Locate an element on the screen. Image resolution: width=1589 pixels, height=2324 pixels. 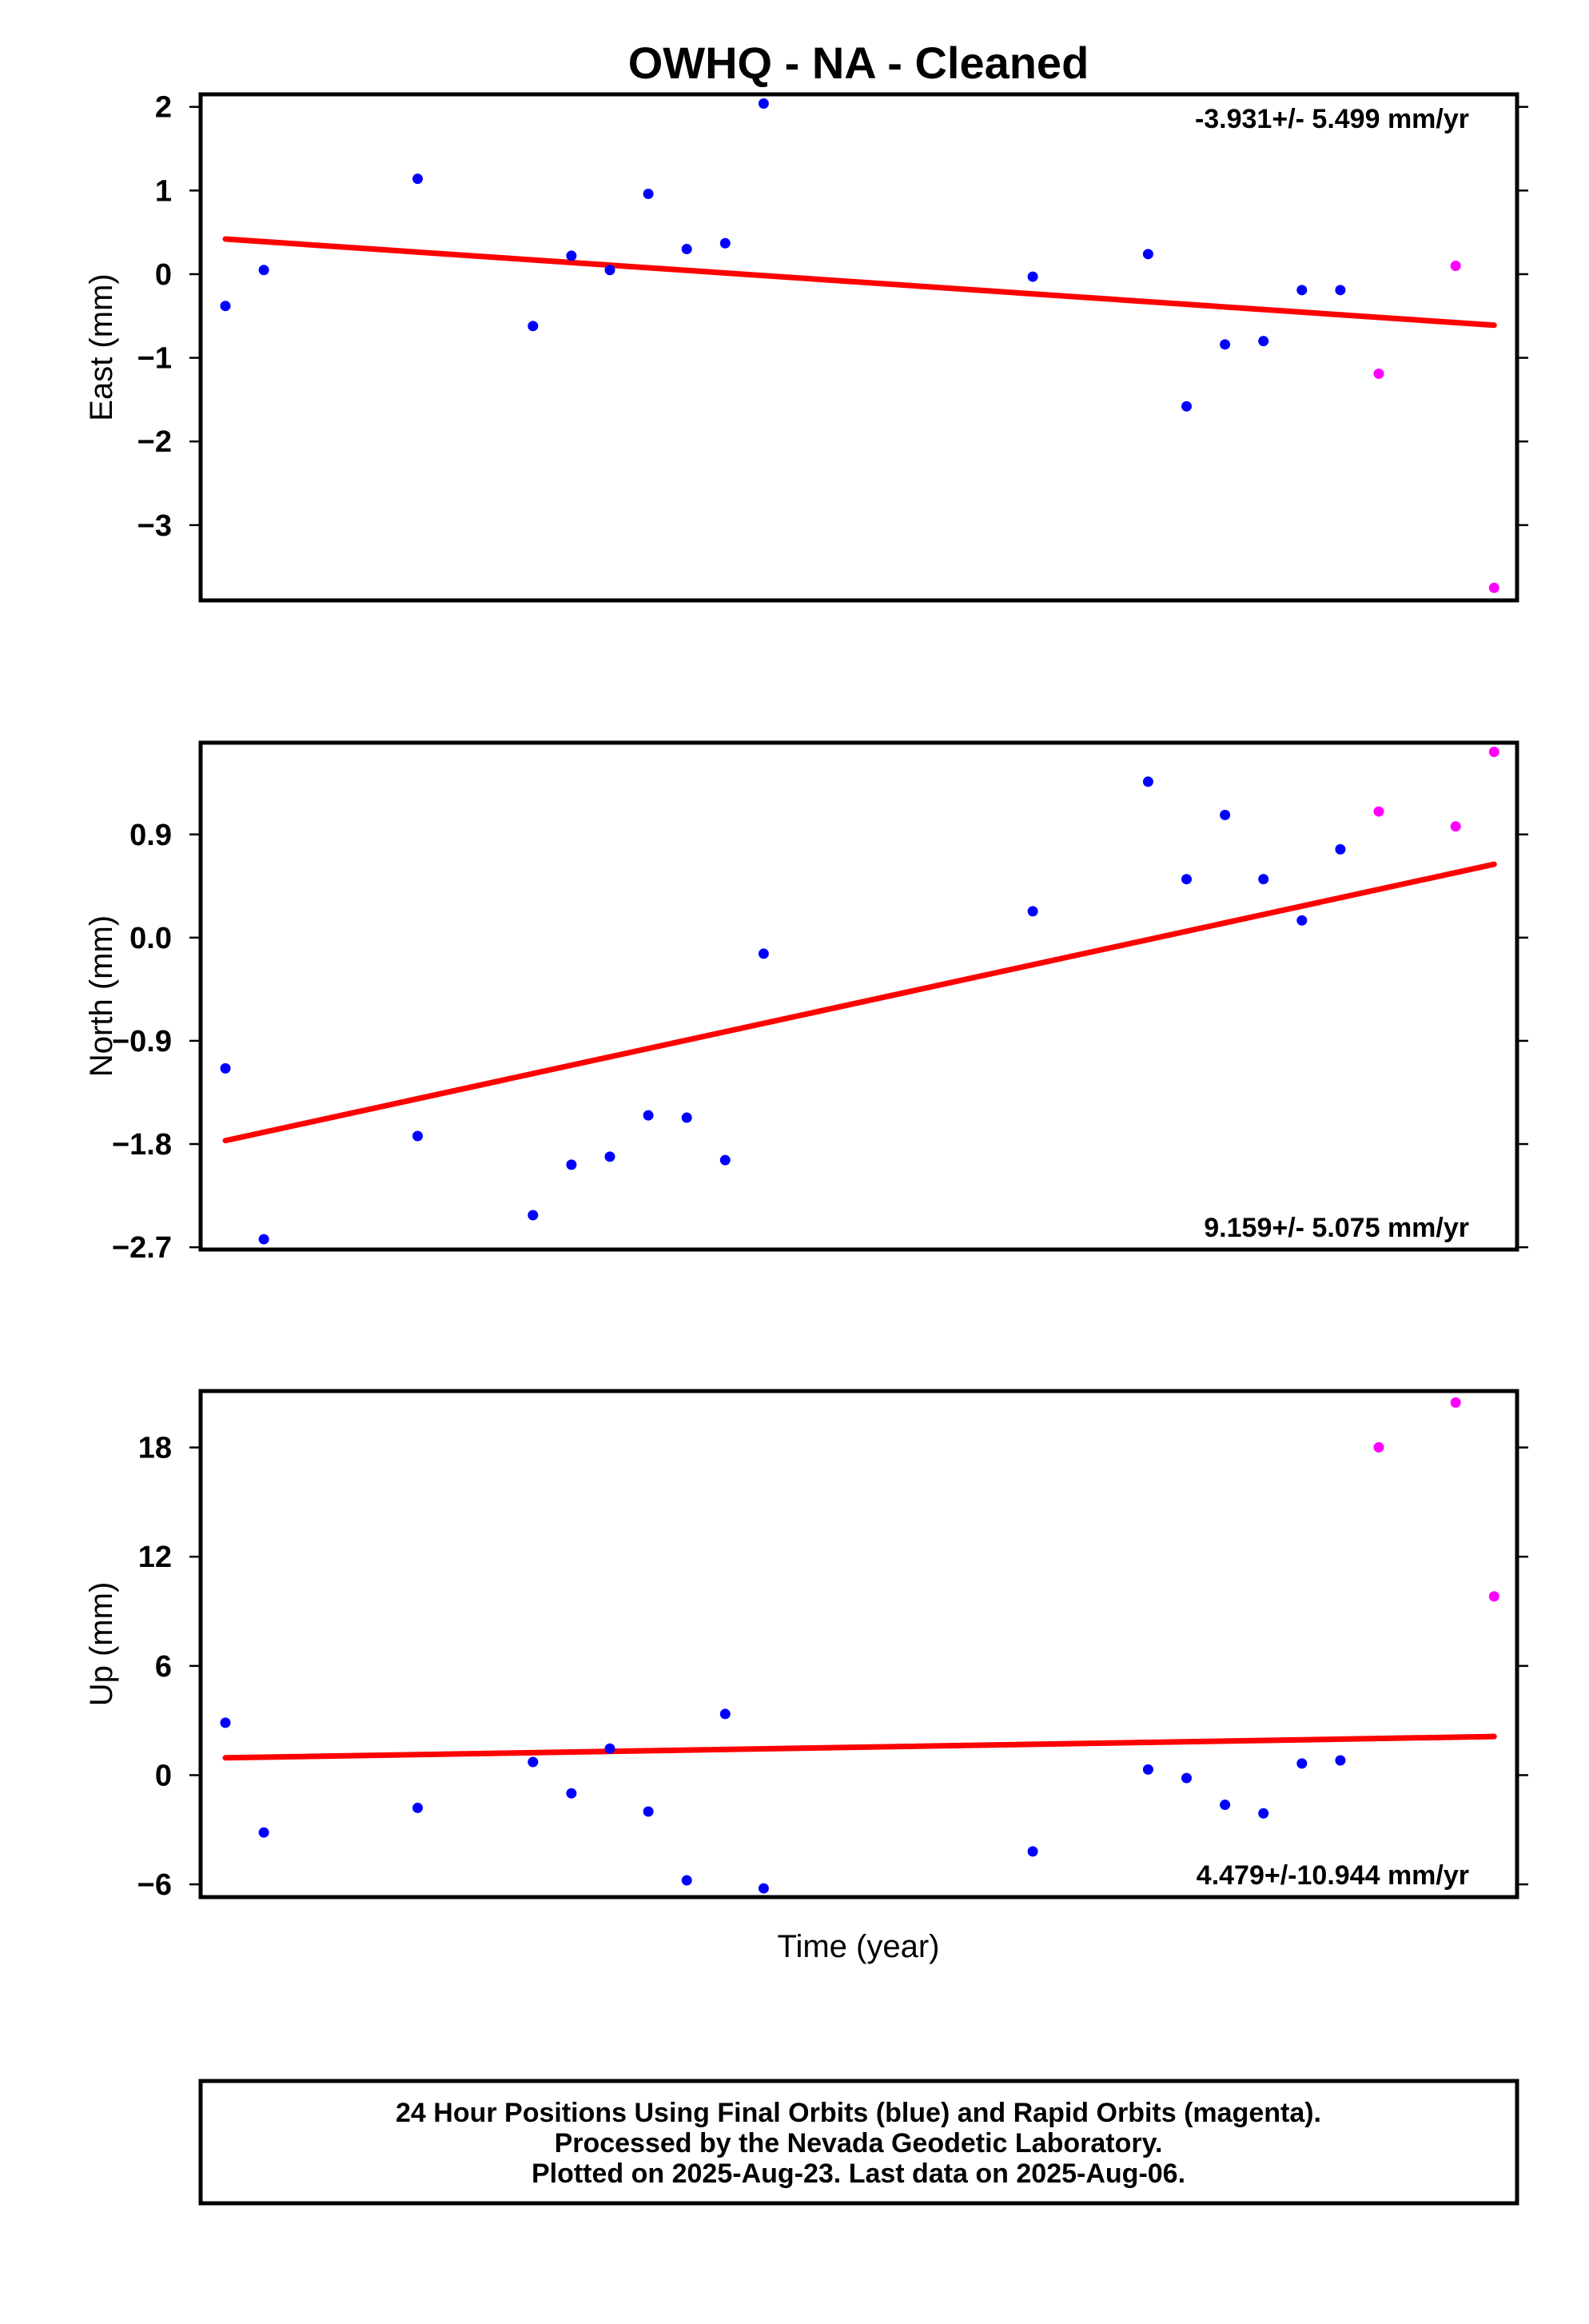
up-y-tick-label: −6 is located at coordinates (154, 1885).